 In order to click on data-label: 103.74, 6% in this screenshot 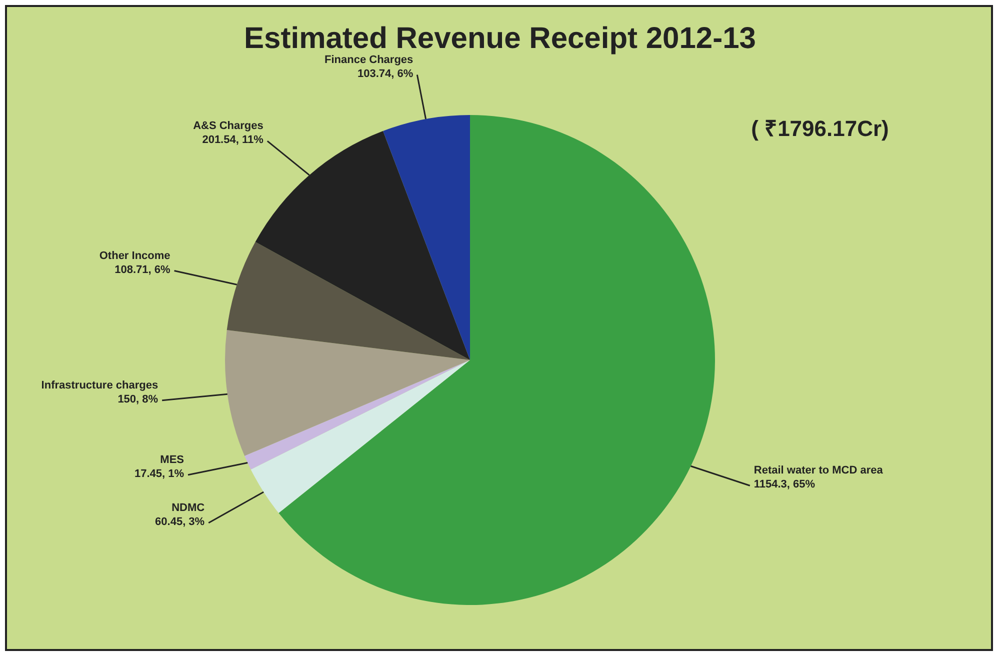, I will do `click(386, 74)`.